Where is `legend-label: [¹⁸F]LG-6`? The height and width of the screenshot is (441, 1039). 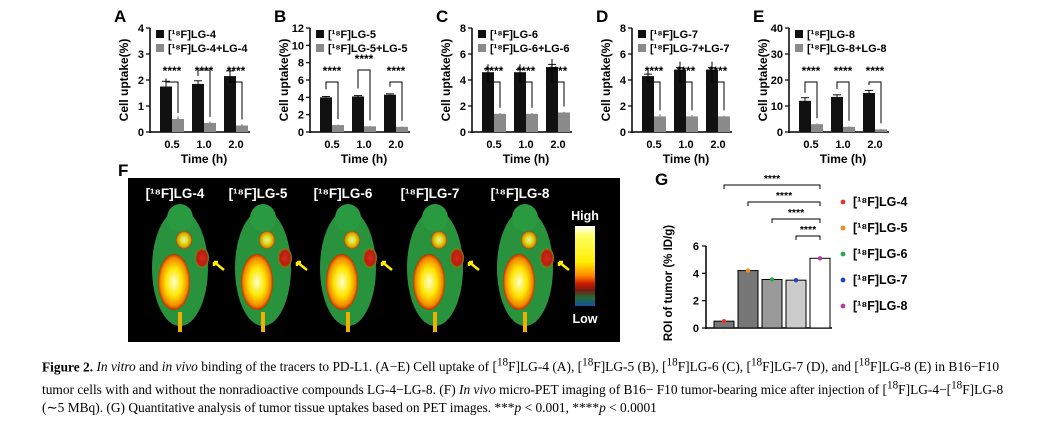 legend-label: [¹⁸F]LG-6 is located at coordinates (880, 254).